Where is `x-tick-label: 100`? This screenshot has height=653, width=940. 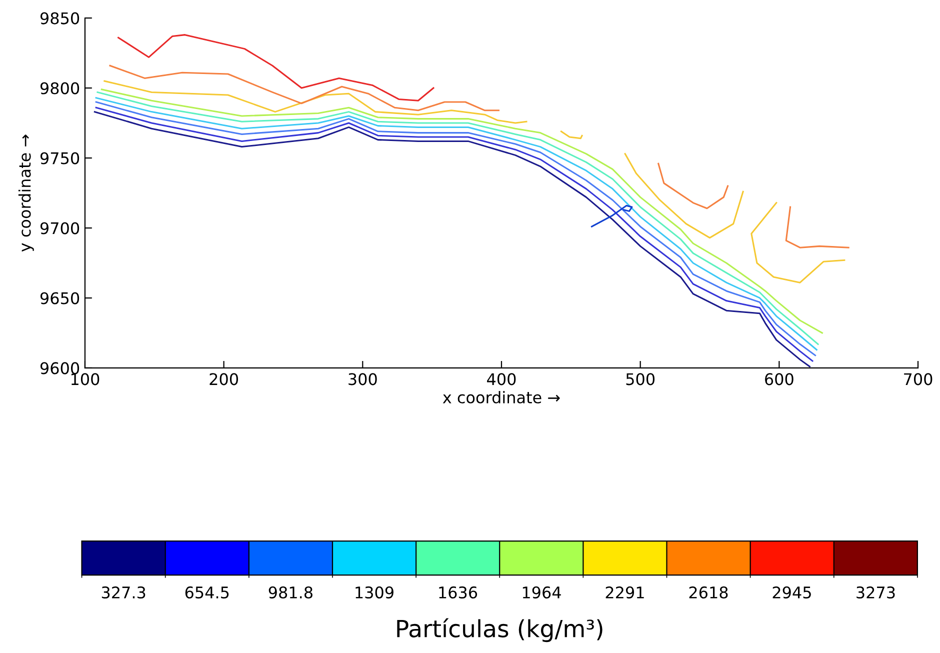
x-tick-label: 100 is located at coordinates (85, 379).